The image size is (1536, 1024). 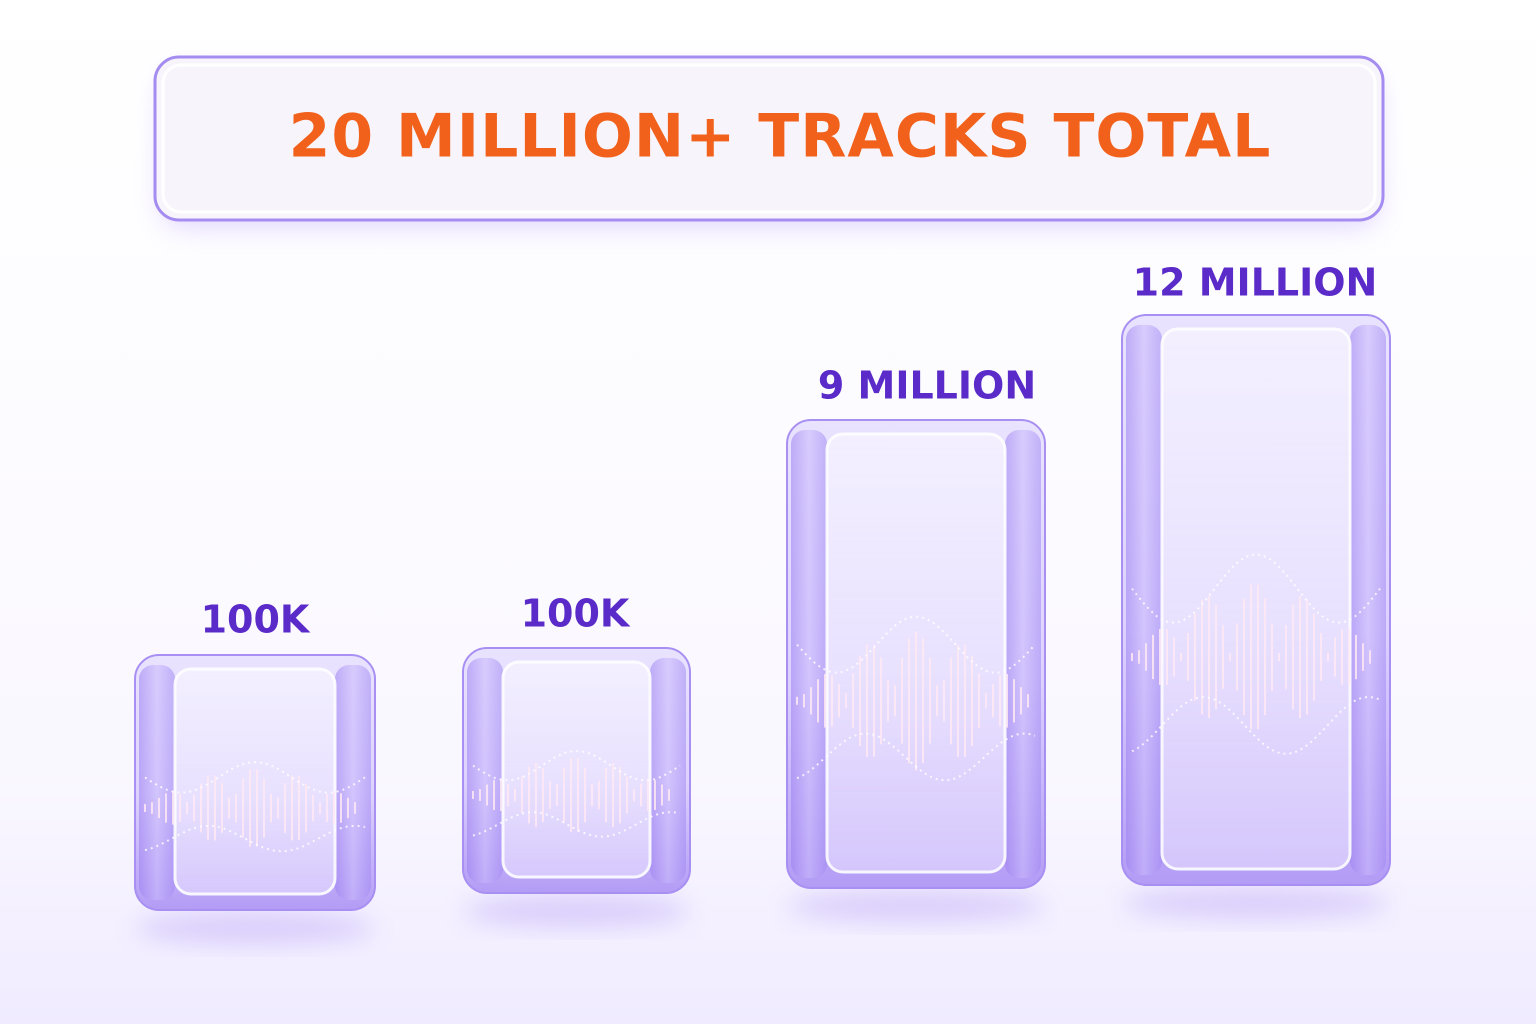 I want to click on block-label: 12 MILLION, so click(x=1255, y=283).